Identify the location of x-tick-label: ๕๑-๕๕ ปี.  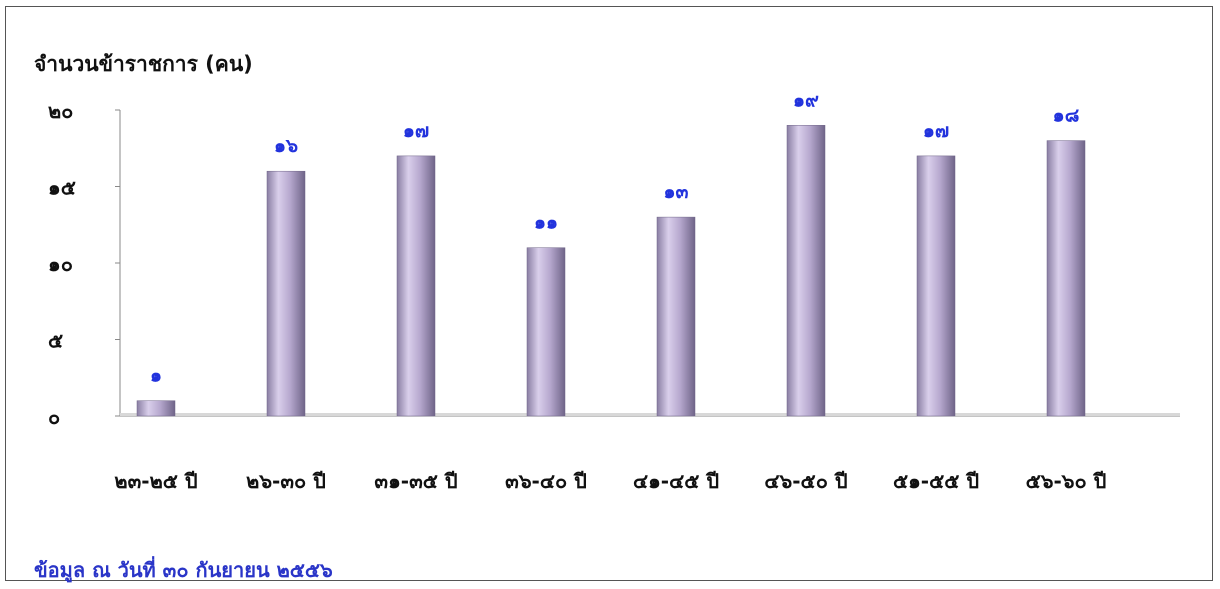
(936, 481).